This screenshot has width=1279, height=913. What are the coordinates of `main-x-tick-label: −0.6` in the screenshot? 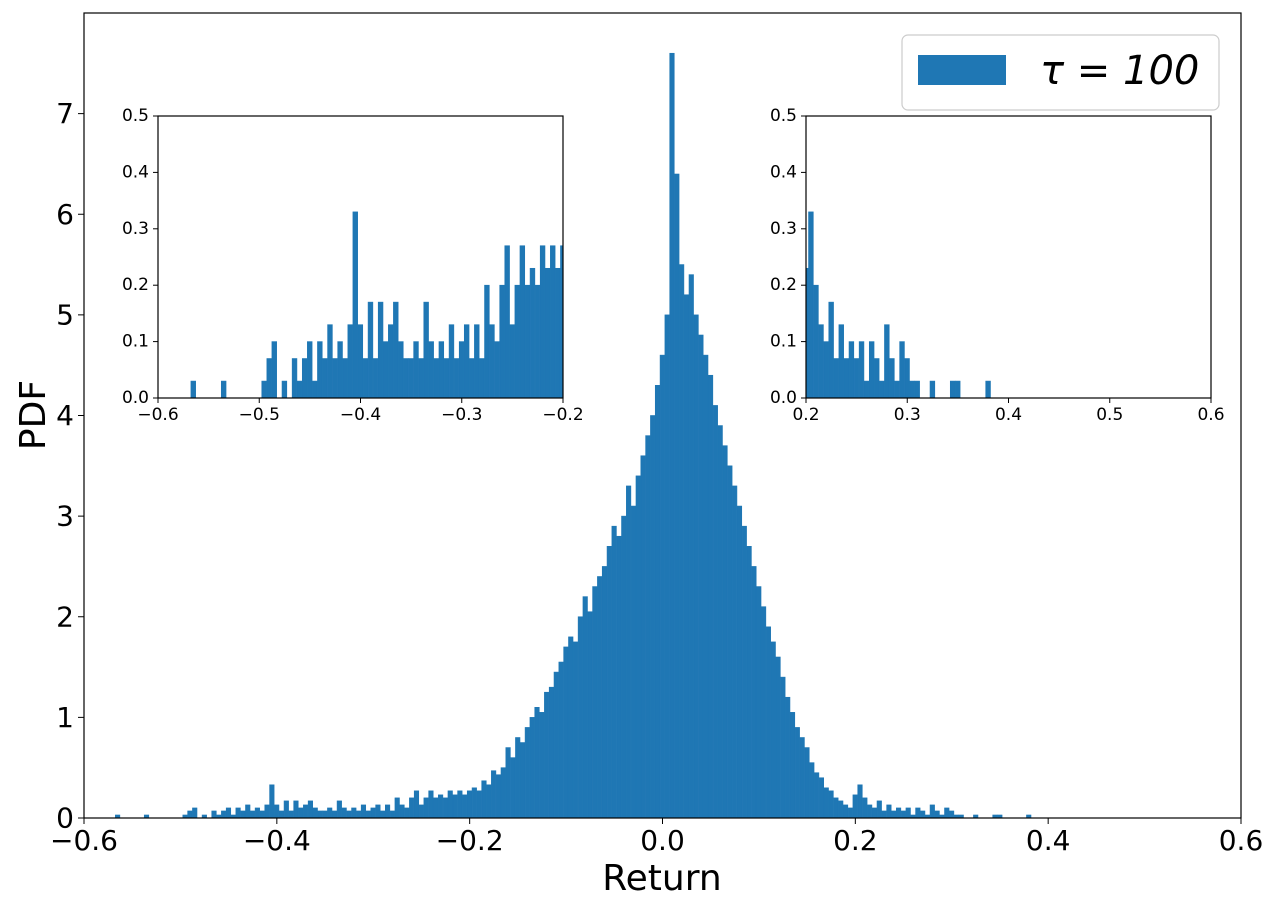 It's located at (84, 840).